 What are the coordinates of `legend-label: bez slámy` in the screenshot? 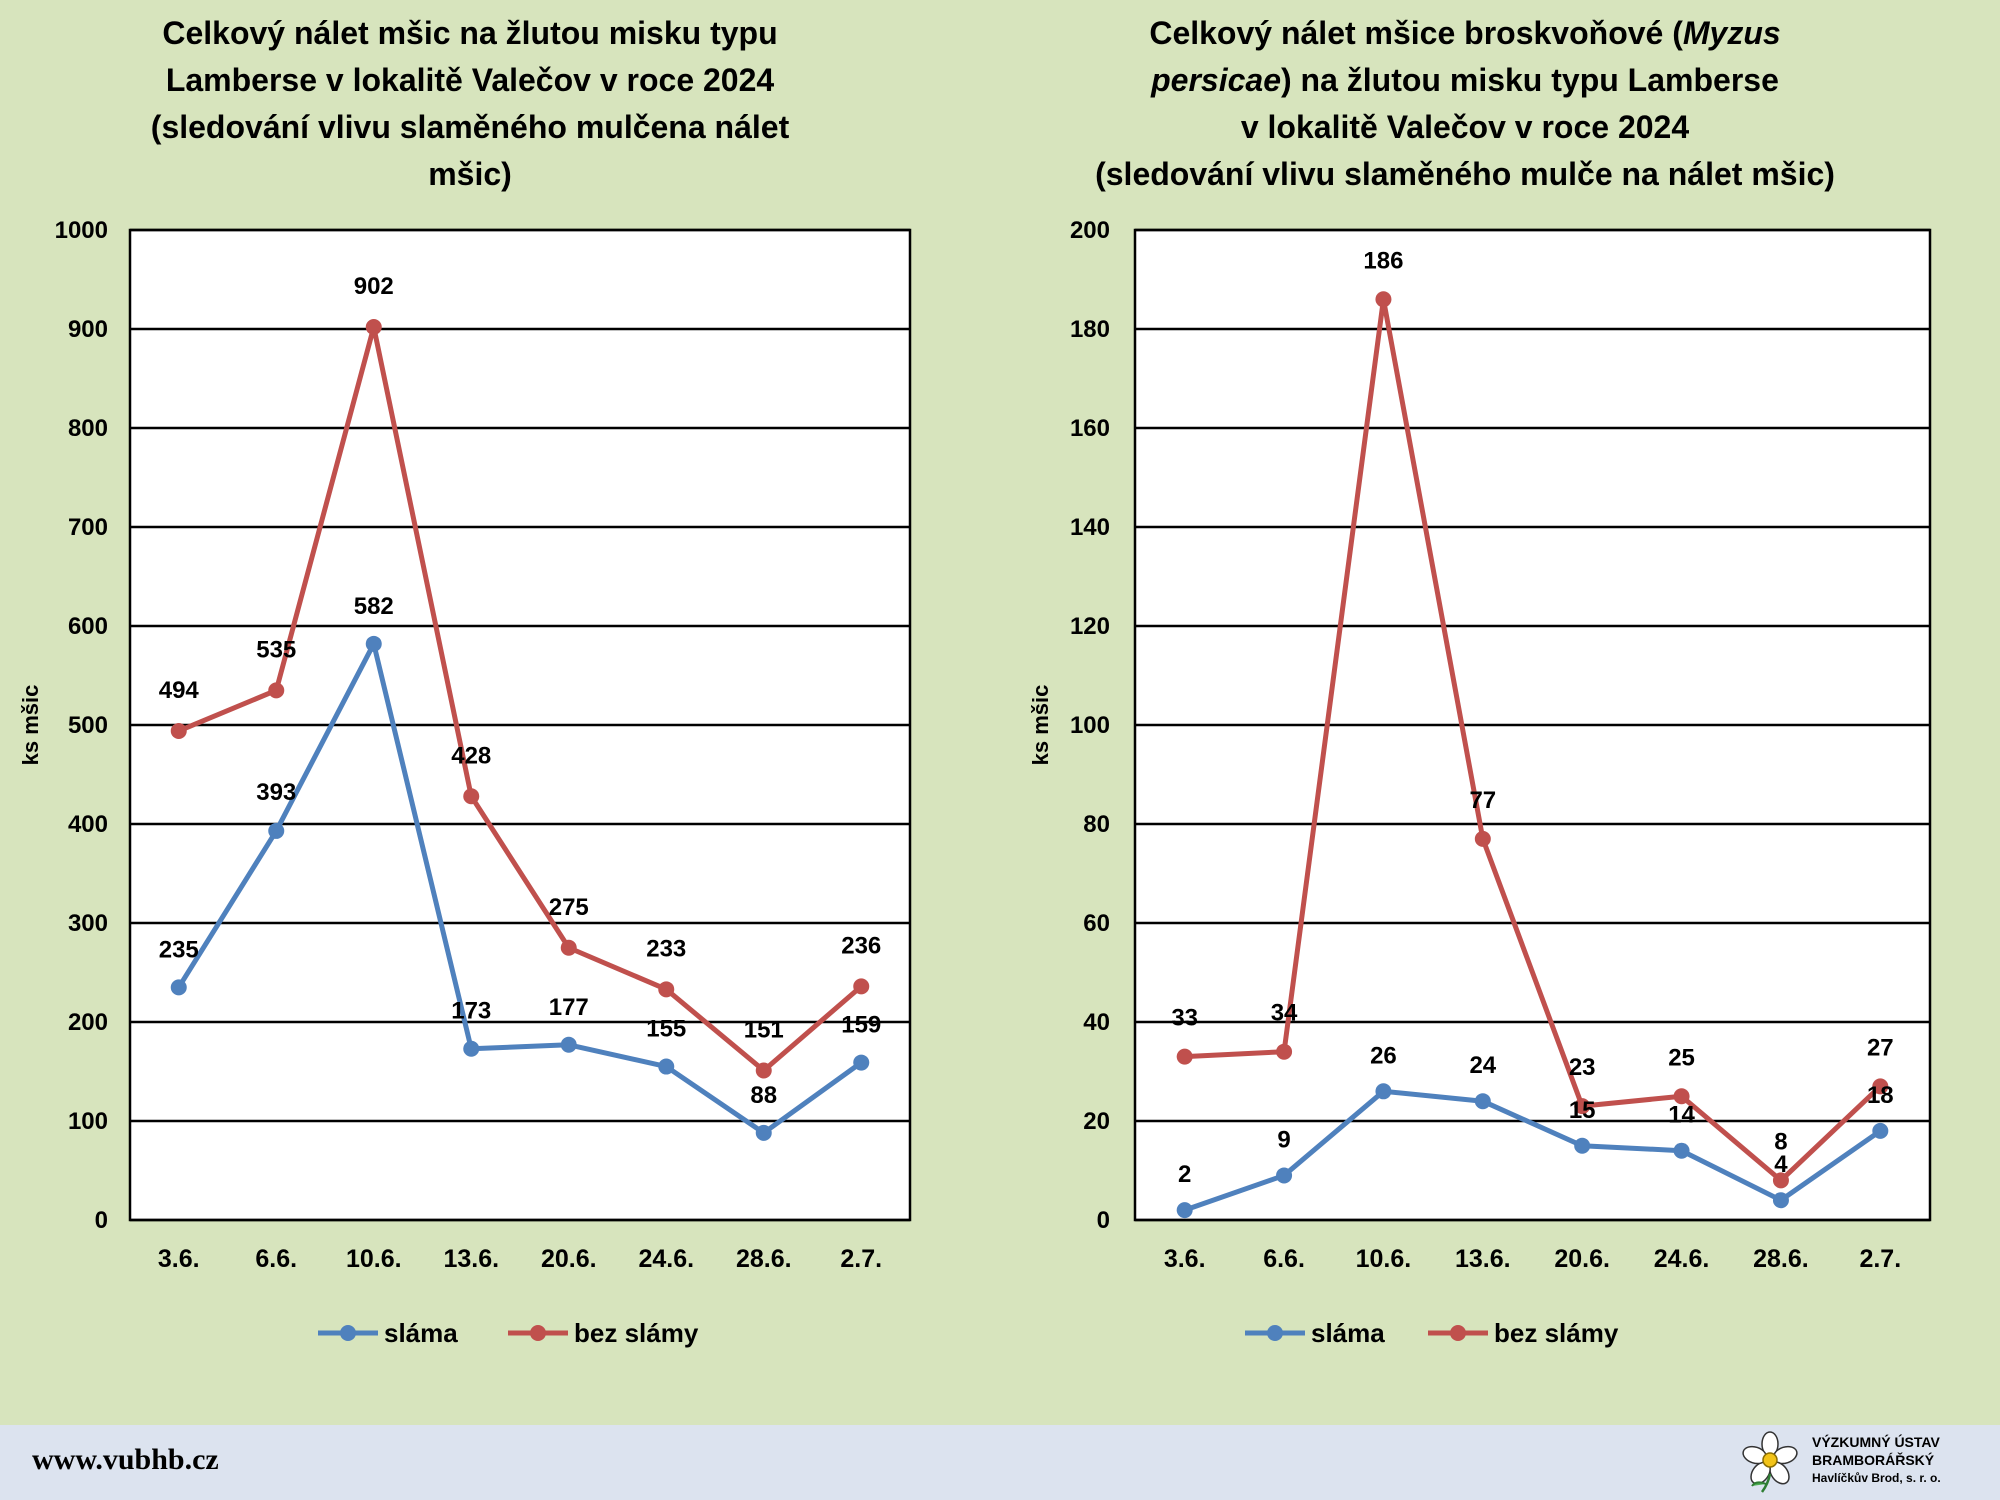 It's located at (636, 1333).